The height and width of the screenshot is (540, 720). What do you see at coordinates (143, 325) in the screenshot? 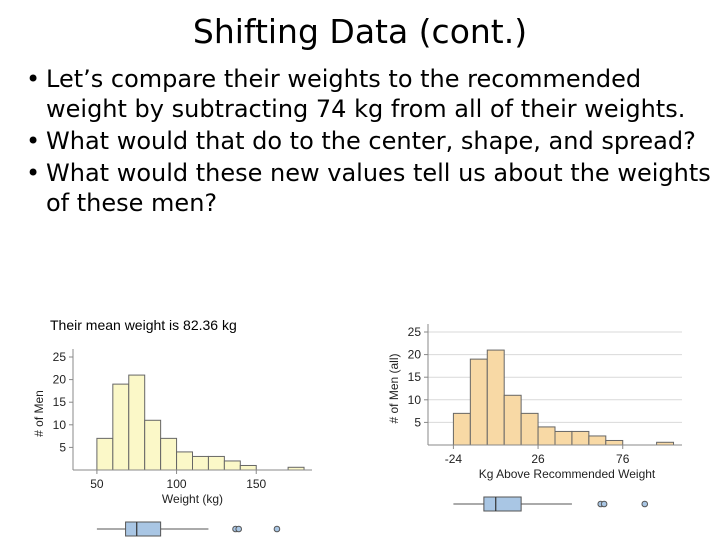
I see `mean-note: Their mean weight is 82.36 kg` at bounding box center [143, 325].